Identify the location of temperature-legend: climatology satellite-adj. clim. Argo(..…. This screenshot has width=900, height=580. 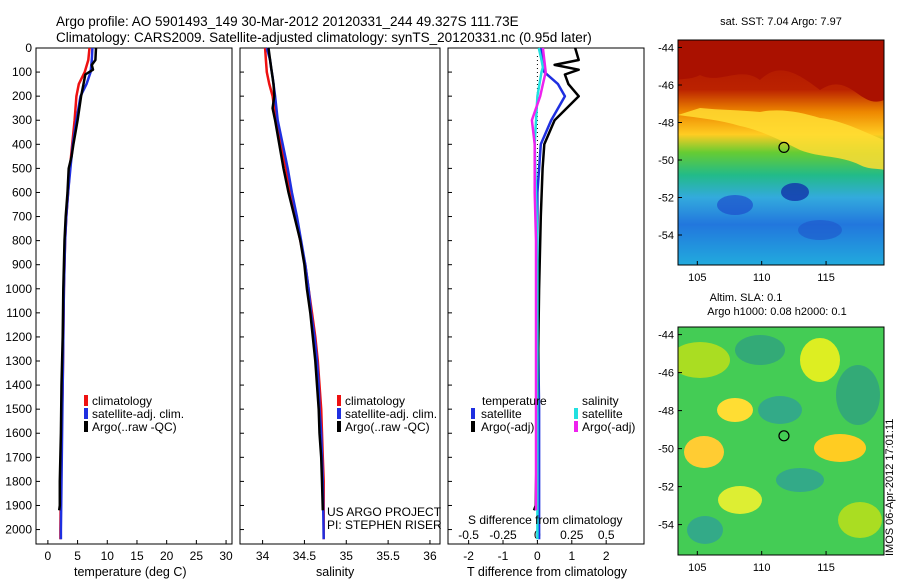
(134, 414).